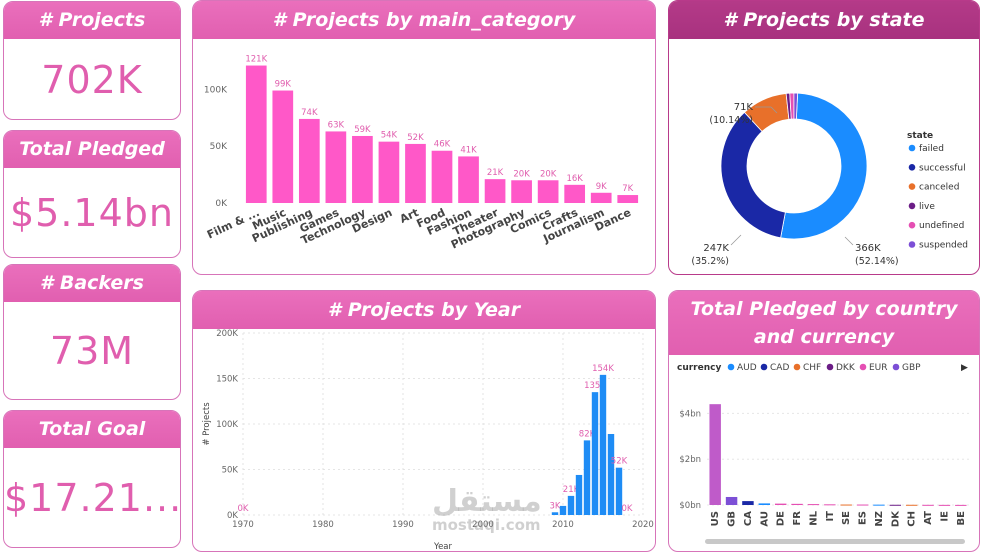  Describe the element at coordinates (796, 106) in the screenshot. I see `state-slice-suspended` at that location.